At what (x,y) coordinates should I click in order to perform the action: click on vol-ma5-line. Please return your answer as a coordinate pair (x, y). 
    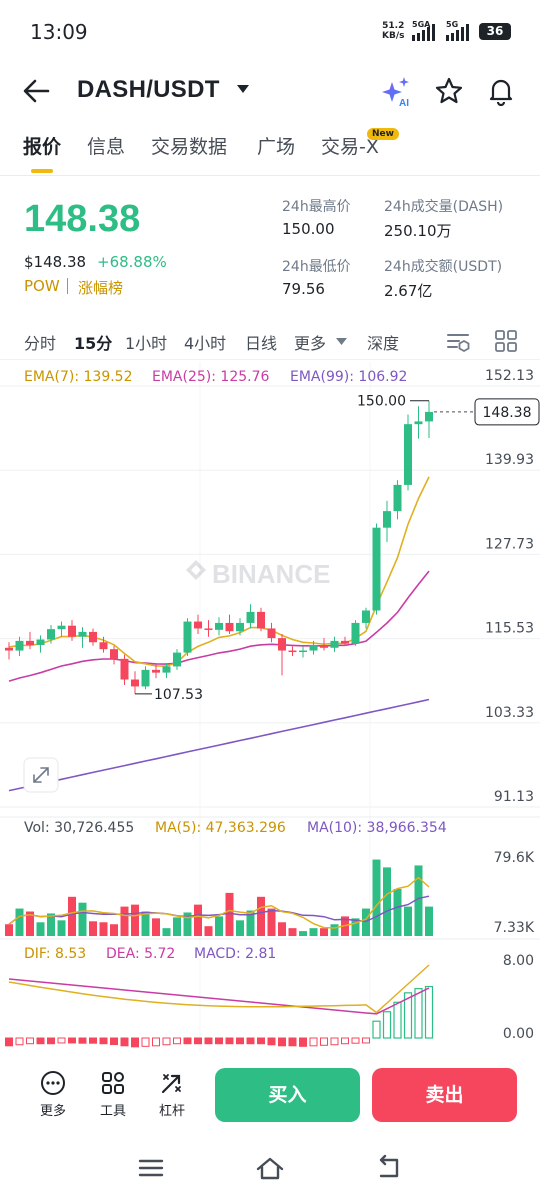
    Looking at the image, I should click on (219, 902).